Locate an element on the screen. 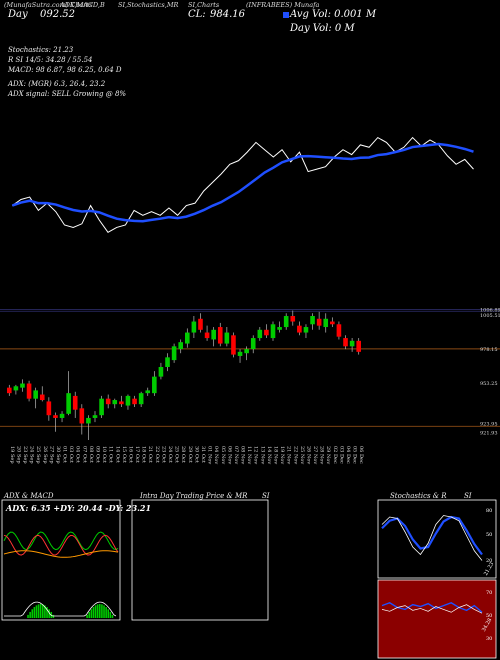 This screenshot has width=500, height=660. date-label: 27 Nov is located at coordinates (315, 455).